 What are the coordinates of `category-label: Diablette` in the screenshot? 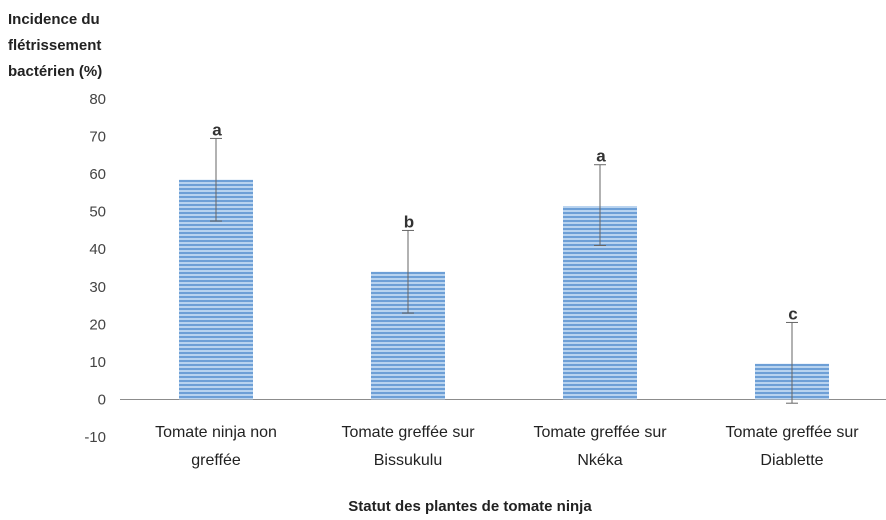 It's located at (791, 460).